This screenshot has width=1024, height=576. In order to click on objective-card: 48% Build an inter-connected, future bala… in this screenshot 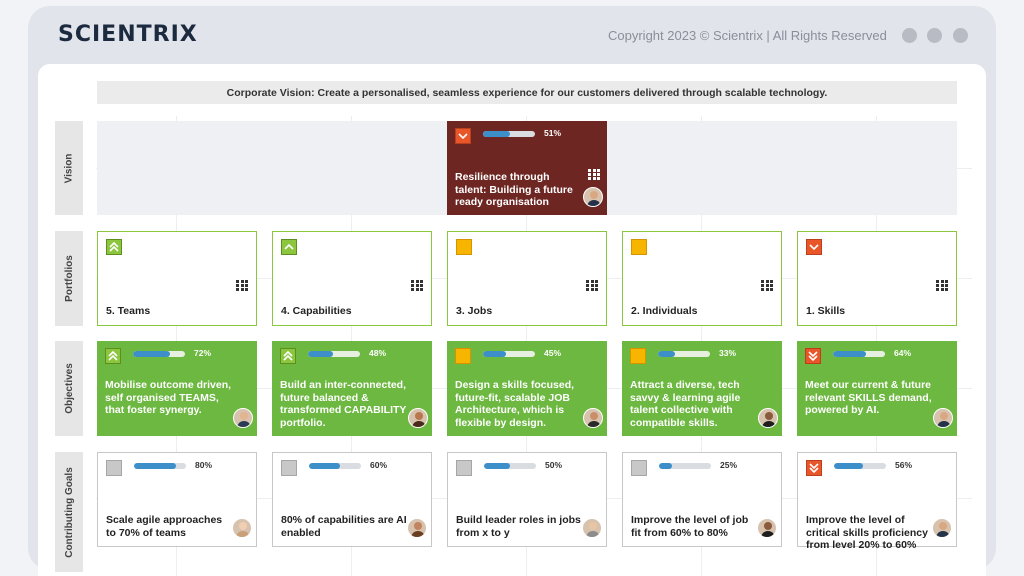, I will do `click(352, 388)`.